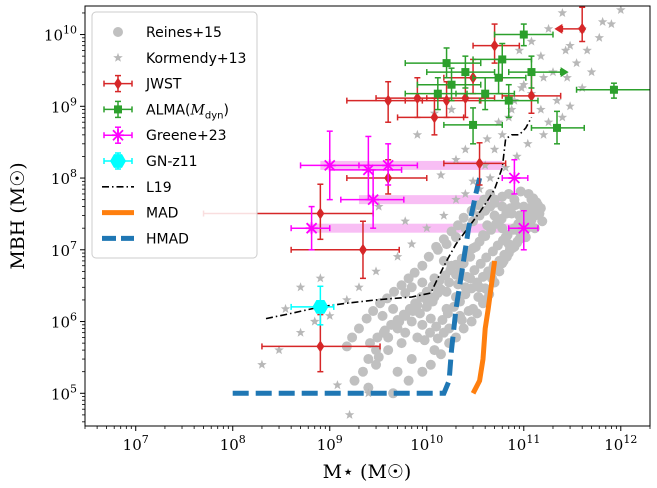 The width and height of the screenshot is (657, 488). I want to click on x-axis-label: M⋆ (M☉), so click(367, 472).